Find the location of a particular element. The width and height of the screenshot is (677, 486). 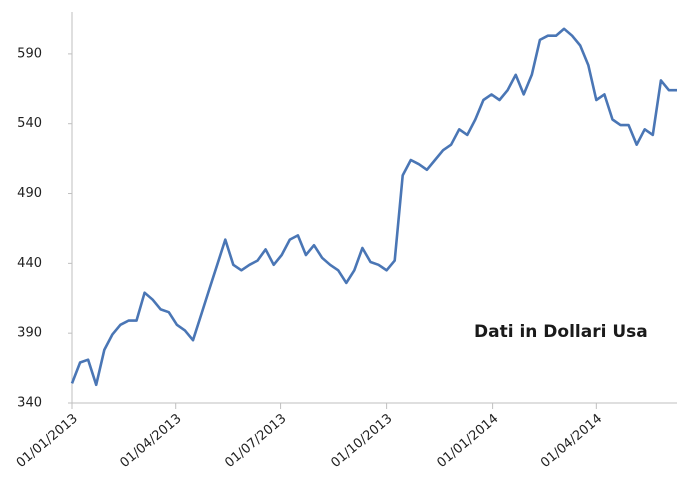

y-tick-label: 390 is located at coordinates (29, 333).